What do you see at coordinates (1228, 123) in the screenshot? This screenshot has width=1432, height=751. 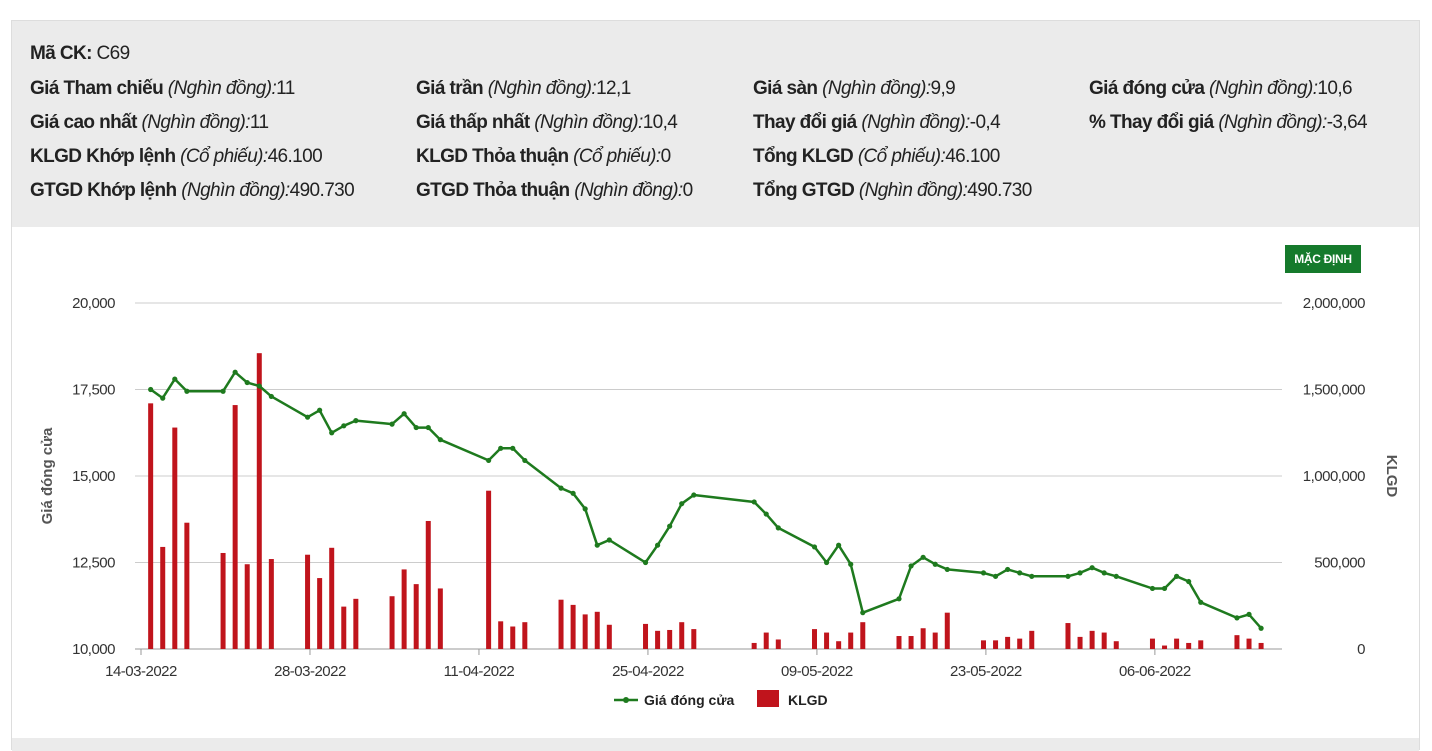 I see `info-cell: % Thay đổi giá (Nghìn đồng):-3,64` at bounding box center [1228, 123].